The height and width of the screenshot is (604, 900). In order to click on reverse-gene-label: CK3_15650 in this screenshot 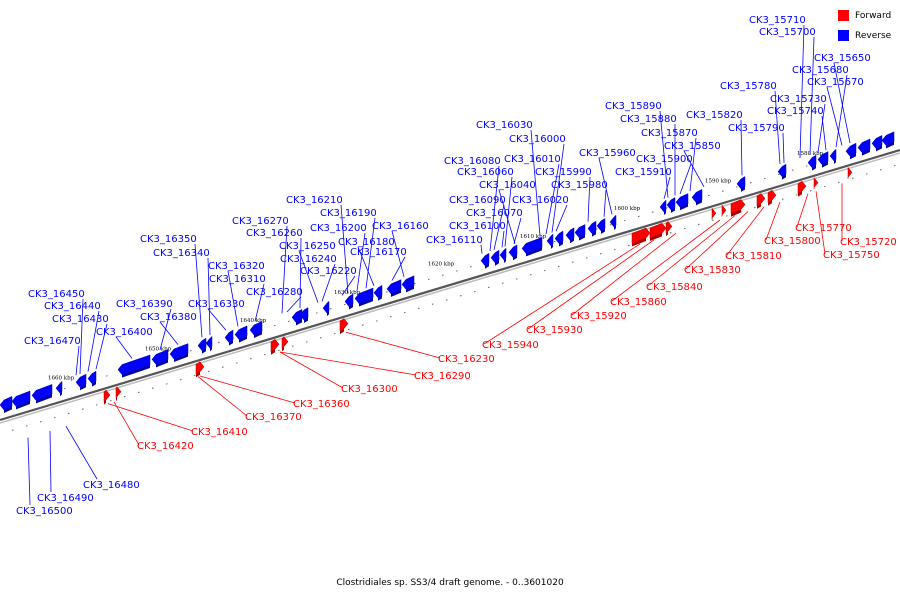, I will do `click(842, 58)`.